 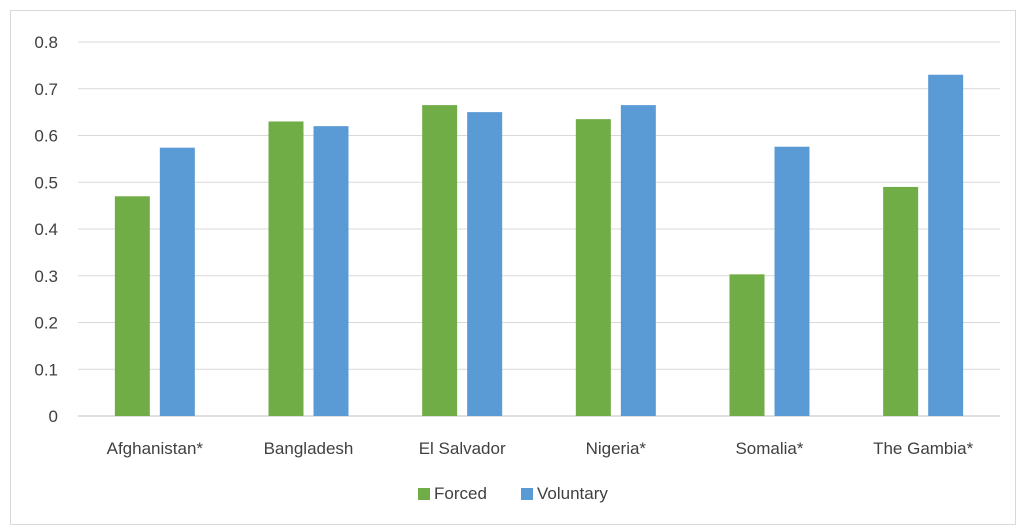 What do you see at coordinates (462, 448) in the screenshot?
I see `x-tick-label: El Salvador` at bounding box center [462, 448].